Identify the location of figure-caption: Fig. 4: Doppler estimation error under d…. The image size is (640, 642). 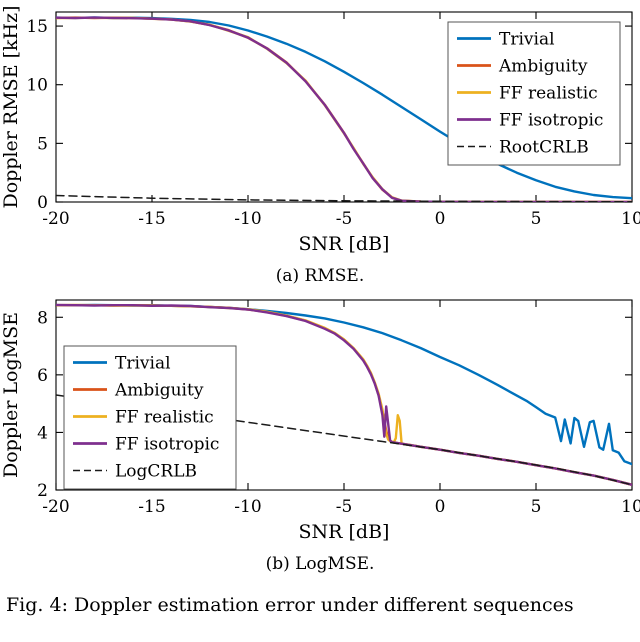
(290, 605).